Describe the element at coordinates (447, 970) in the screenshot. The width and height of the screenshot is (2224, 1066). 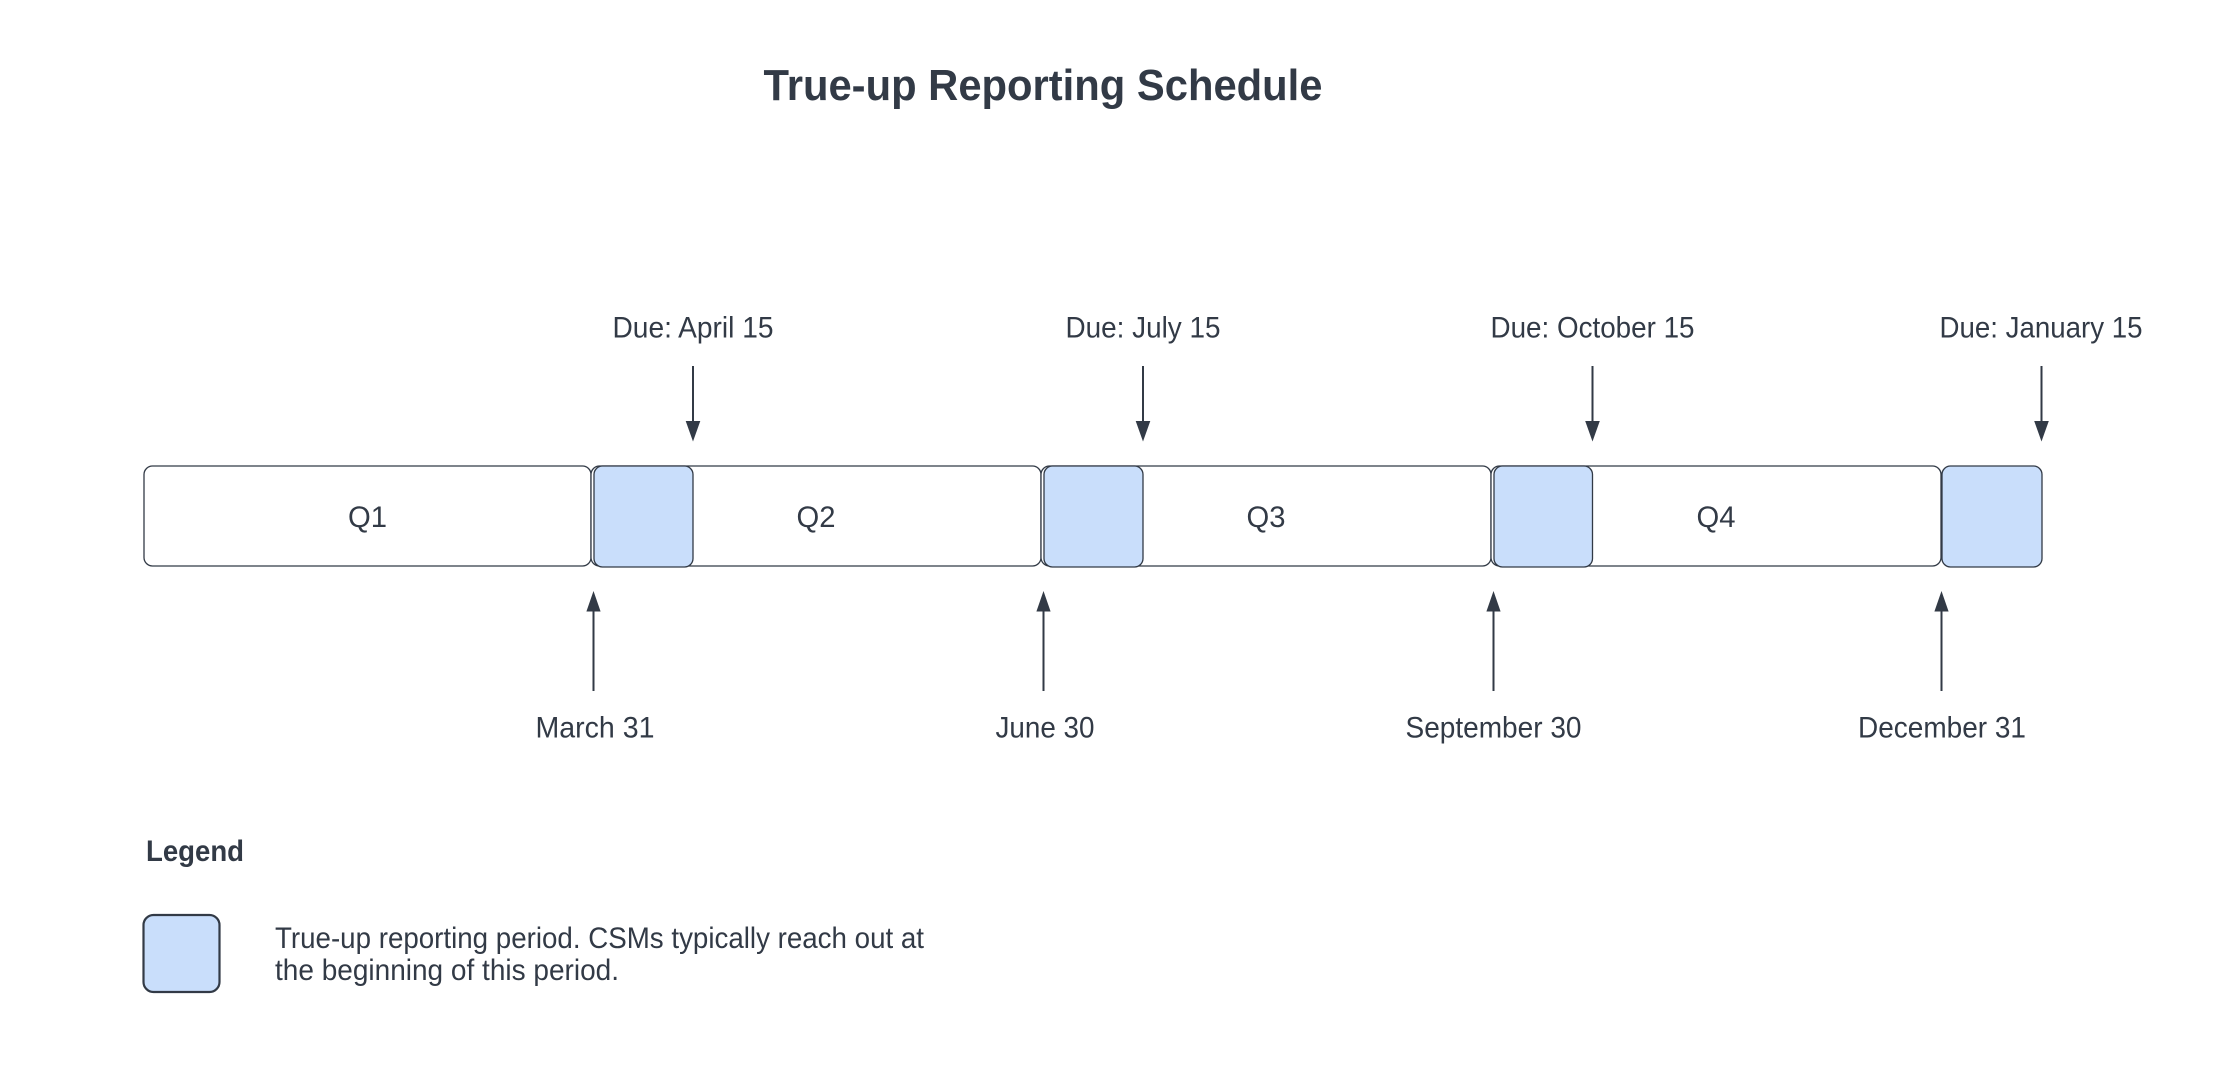
I see `svg-text: the beginning of this period.` at that location.